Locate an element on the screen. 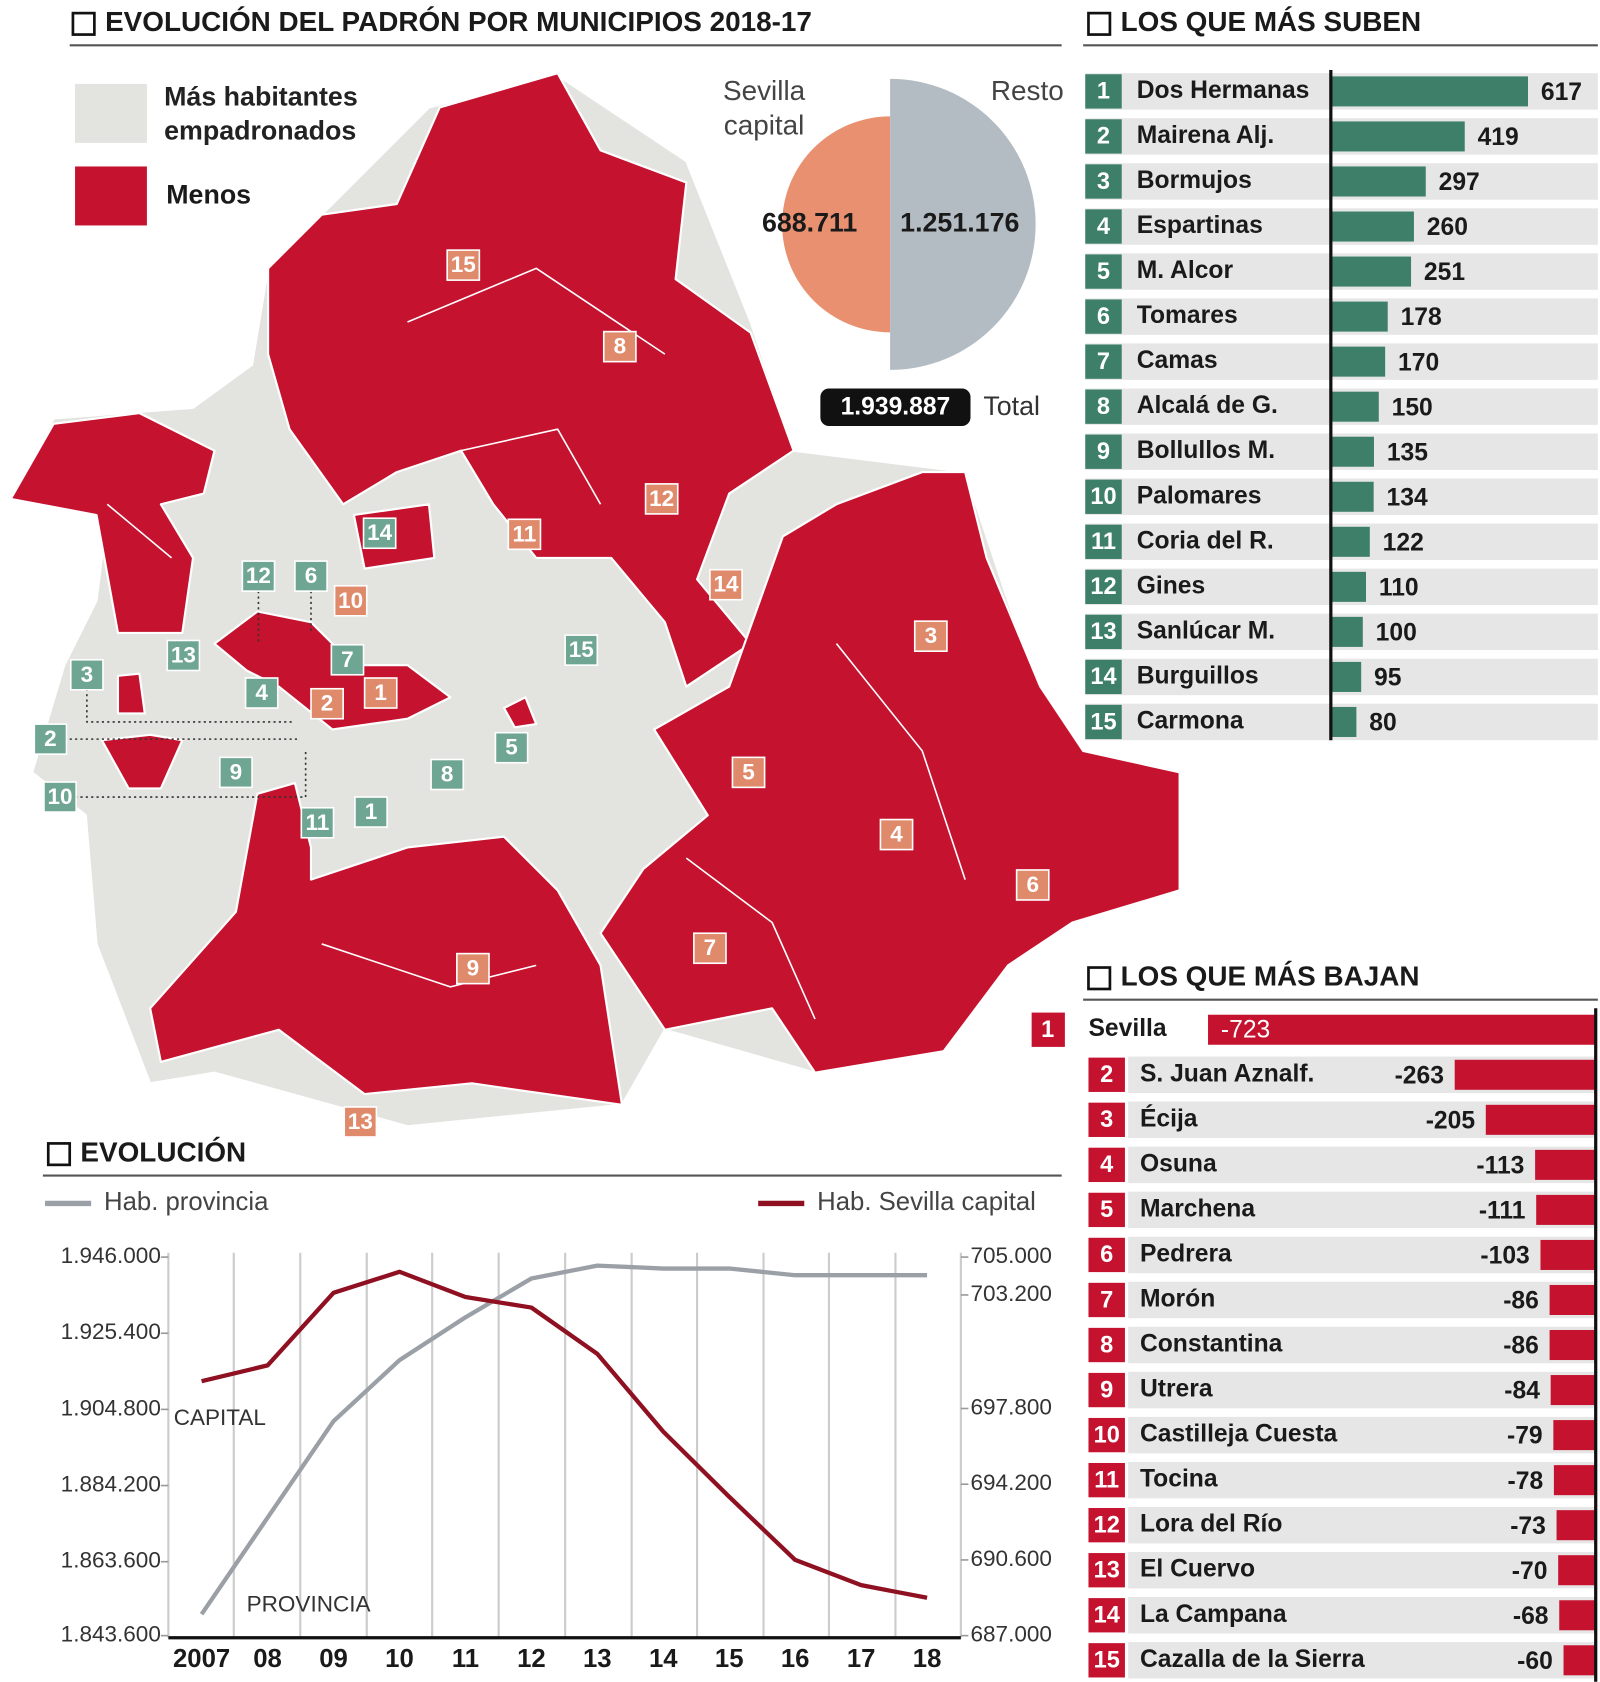 The image size is (1600, 1682). y-tick-label: 1.946.000 is located at coordinates (111, 1255).